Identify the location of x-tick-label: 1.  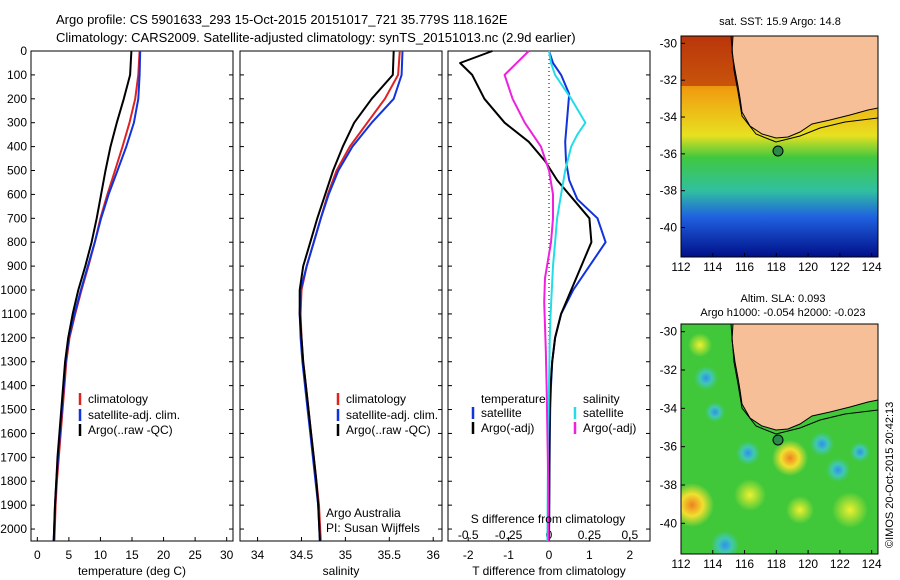
(589, 555).